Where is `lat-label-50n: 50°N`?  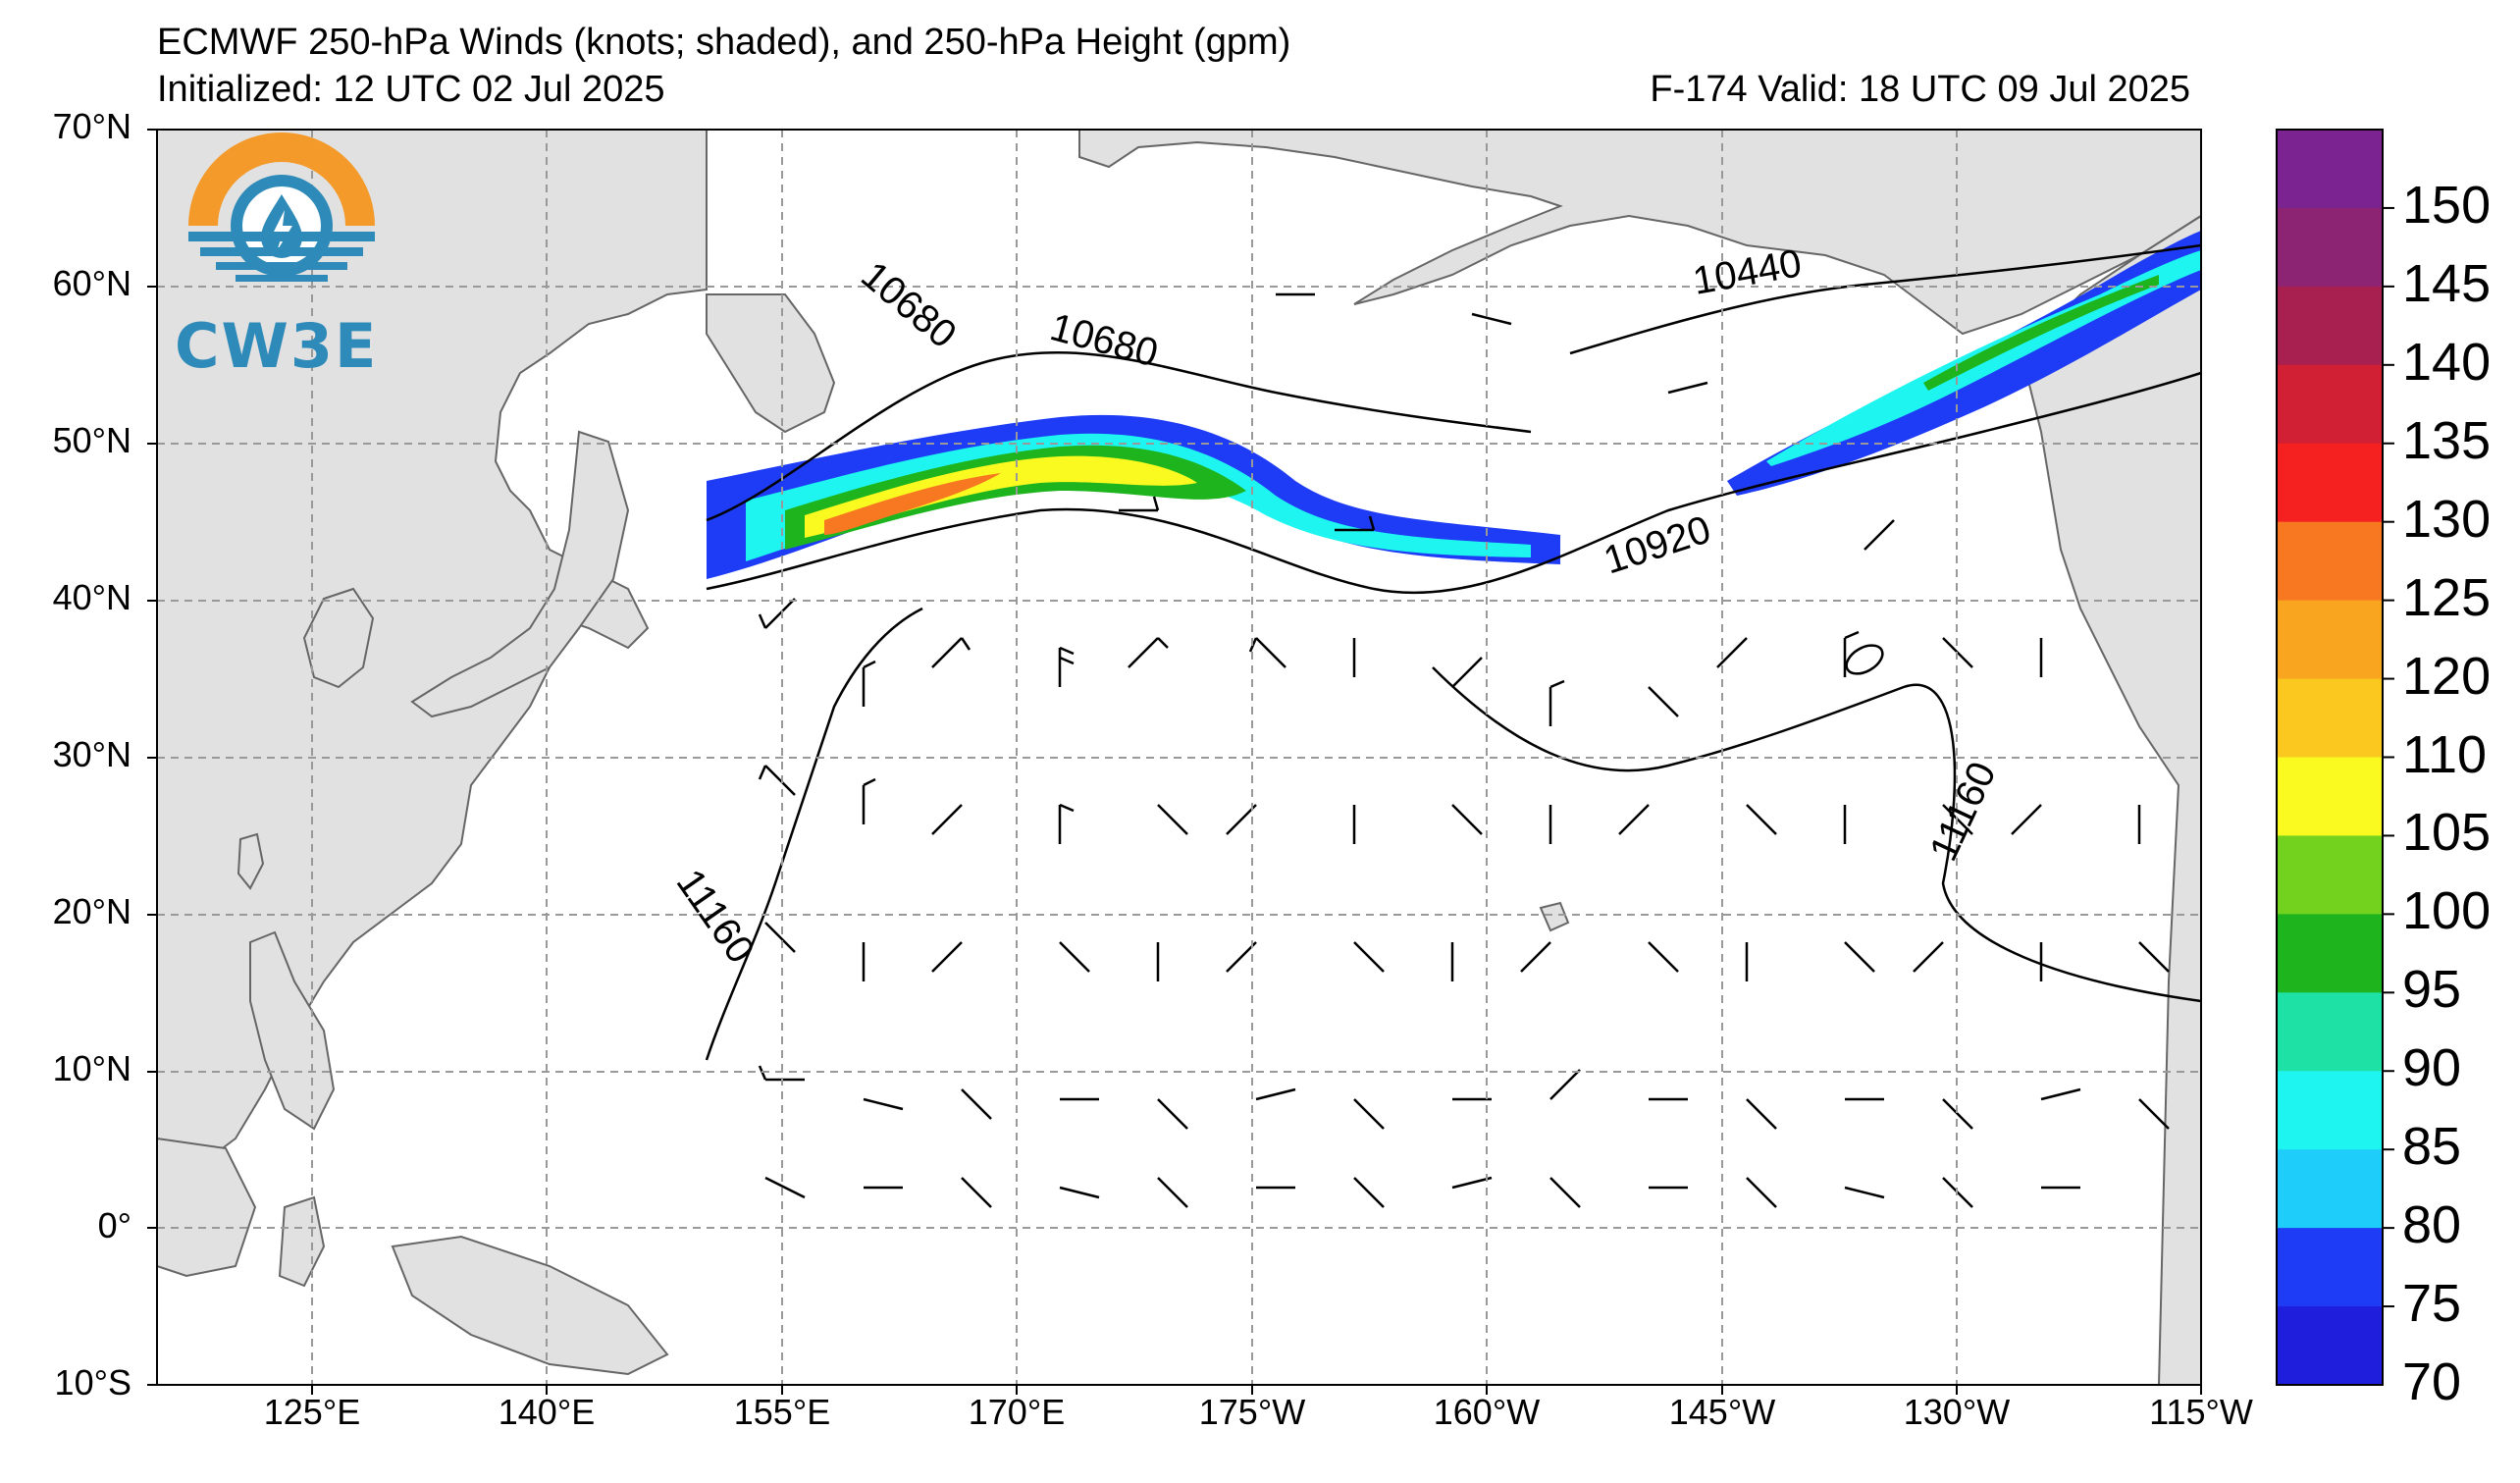 lat-label-50n: 50°N is located at coordinates (91, 440).